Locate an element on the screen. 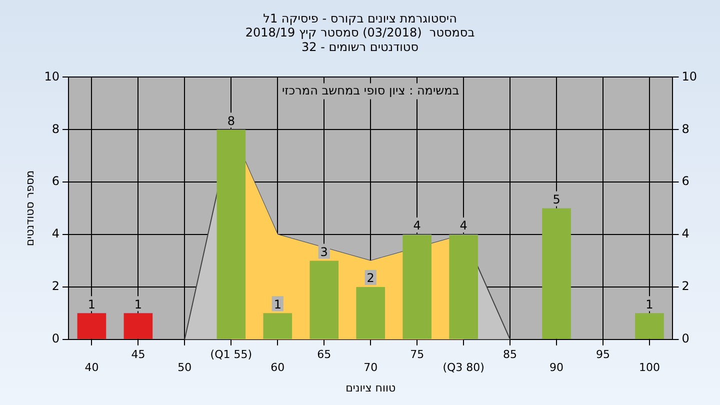 The image size is (720, 405). y-tick-label: 4 is located at coordinates (56, 233).